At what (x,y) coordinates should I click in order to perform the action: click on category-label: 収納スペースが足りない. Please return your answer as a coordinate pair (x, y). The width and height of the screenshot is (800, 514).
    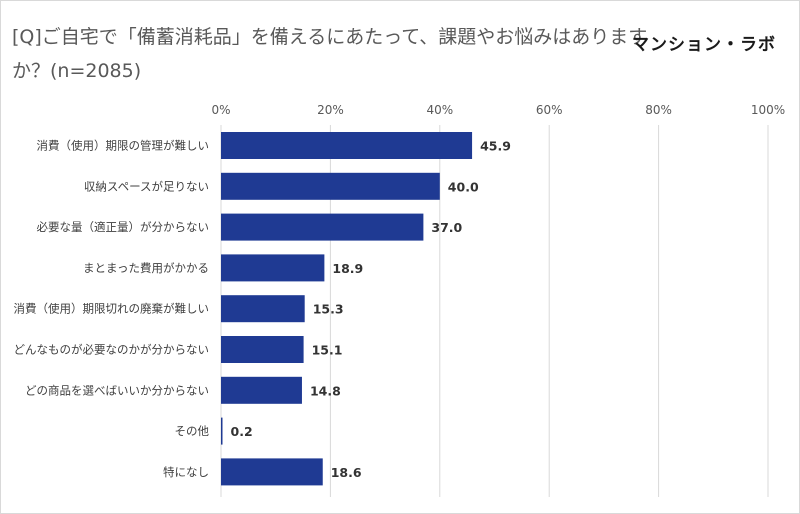
    Looking at the image, I should click on (146, 186).